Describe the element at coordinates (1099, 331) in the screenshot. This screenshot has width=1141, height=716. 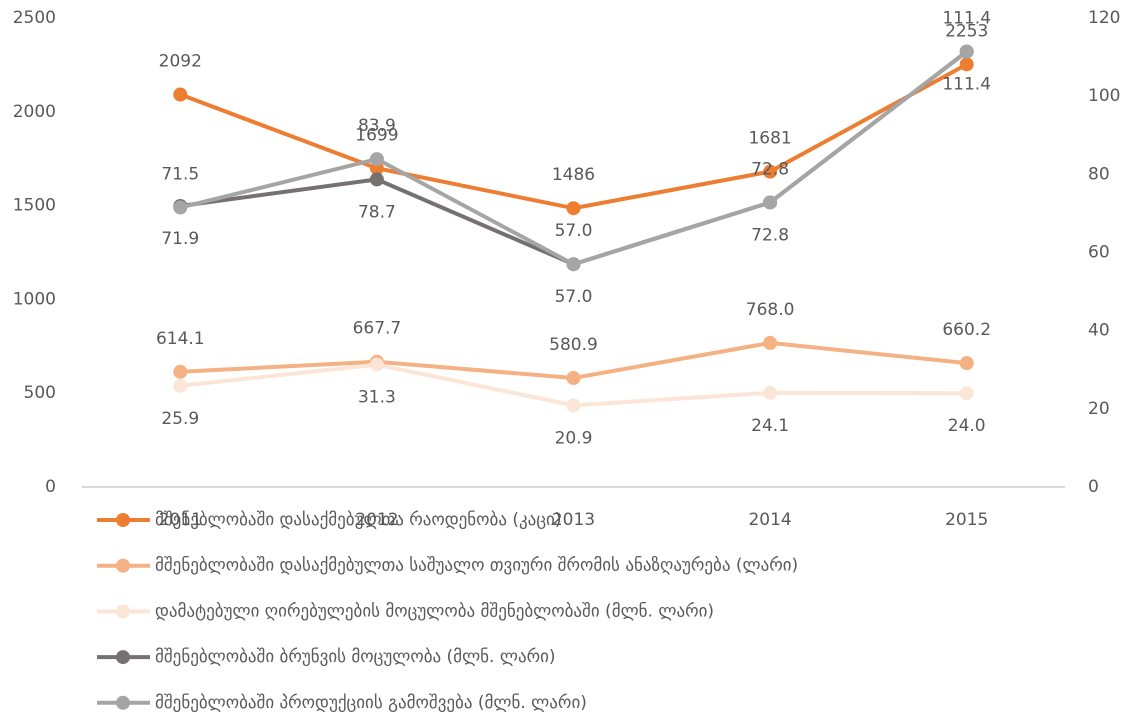
I see `y2-tick-label: 40` at that location.